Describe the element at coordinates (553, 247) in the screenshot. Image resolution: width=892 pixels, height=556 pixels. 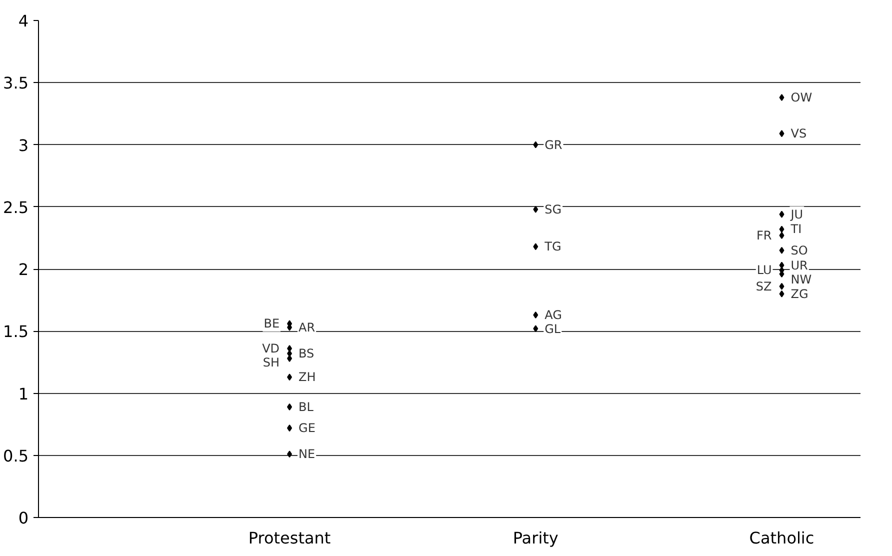
I see `annotation: TG` at that location.